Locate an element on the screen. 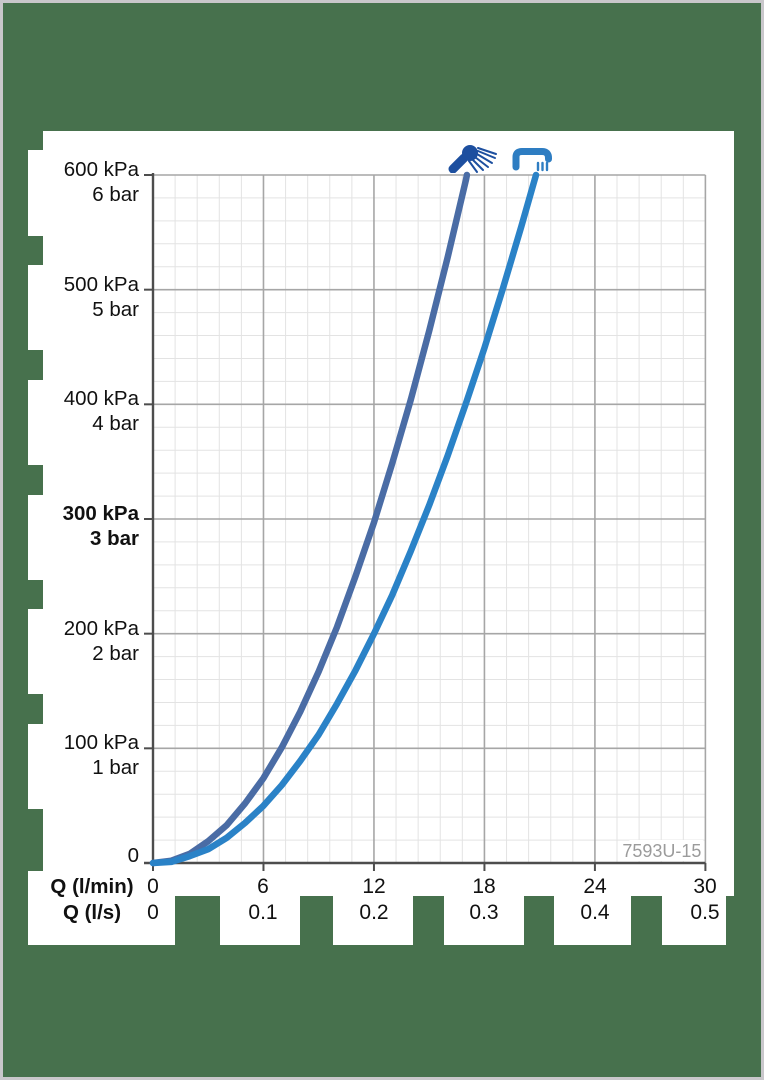  y-label-100kpa: 100 kPa 1 bar is located at coordinates (86, 755).